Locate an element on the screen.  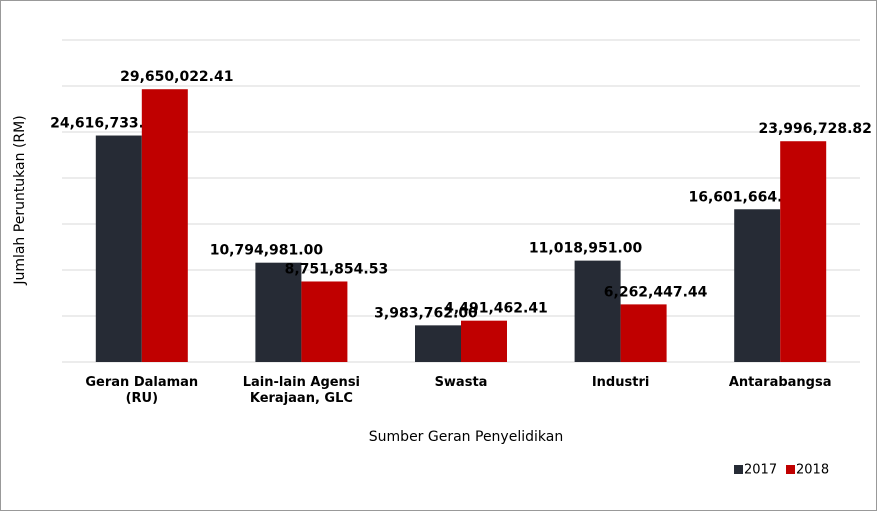
data-label: 11,018,951.00 is located at coordinates (586, 249).